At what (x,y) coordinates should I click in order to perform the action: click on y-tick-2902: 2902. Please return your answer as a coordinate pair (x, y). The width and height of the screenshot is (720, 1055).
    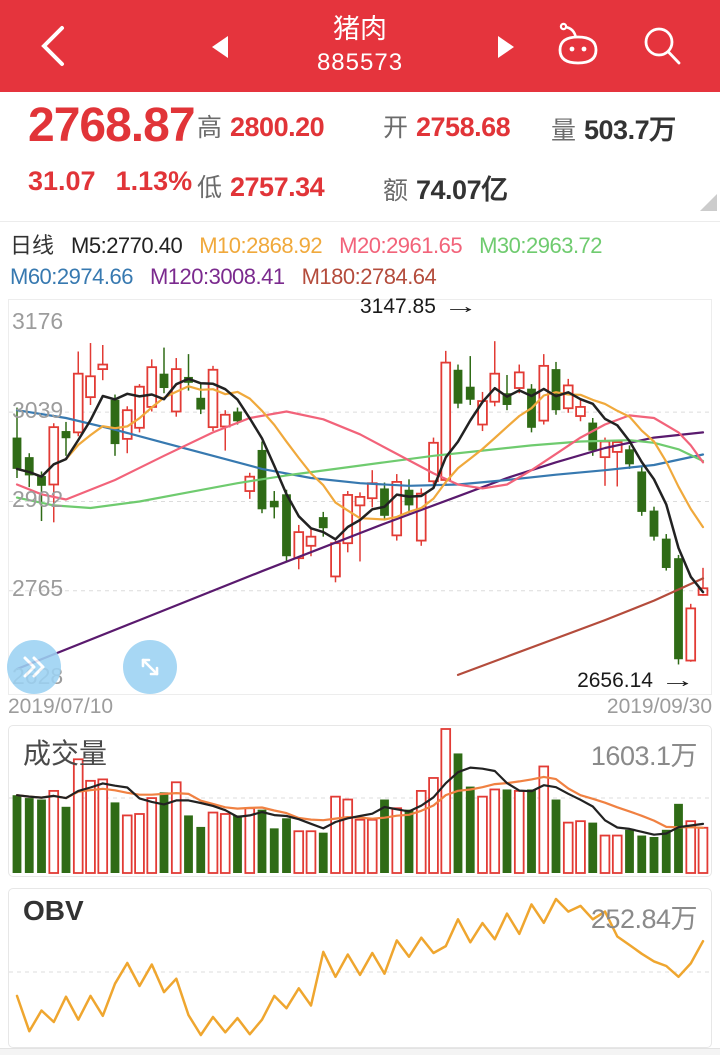
    Looking at the image, I should click on (38, 499).